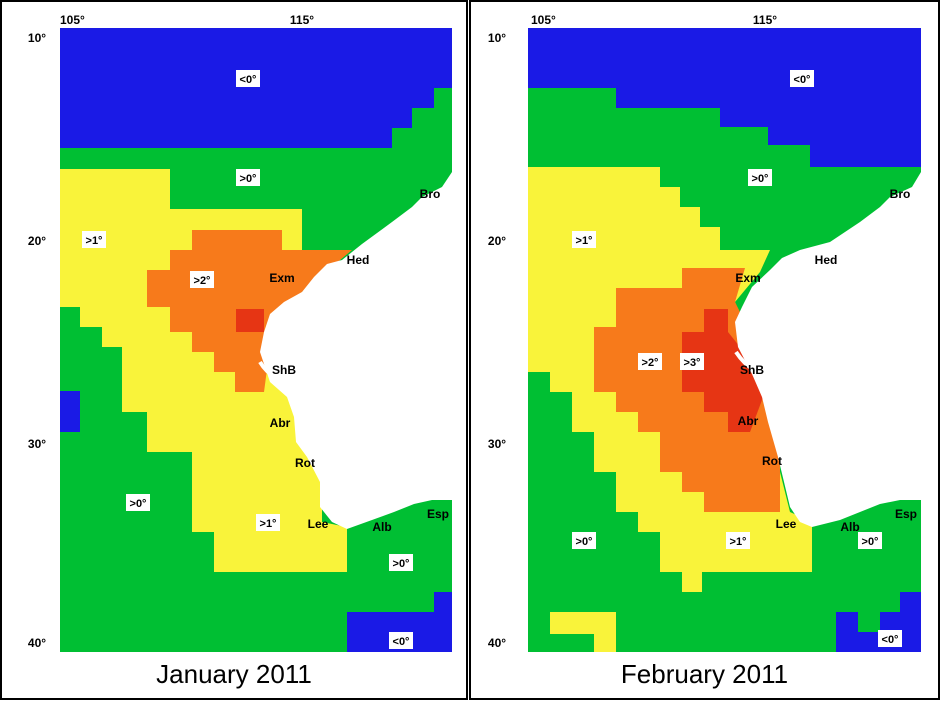  What do you see at coordinates (704, 674) in the screenshot?
I see `panel-caption-february: February 2011` at bounding box center [704, 674].